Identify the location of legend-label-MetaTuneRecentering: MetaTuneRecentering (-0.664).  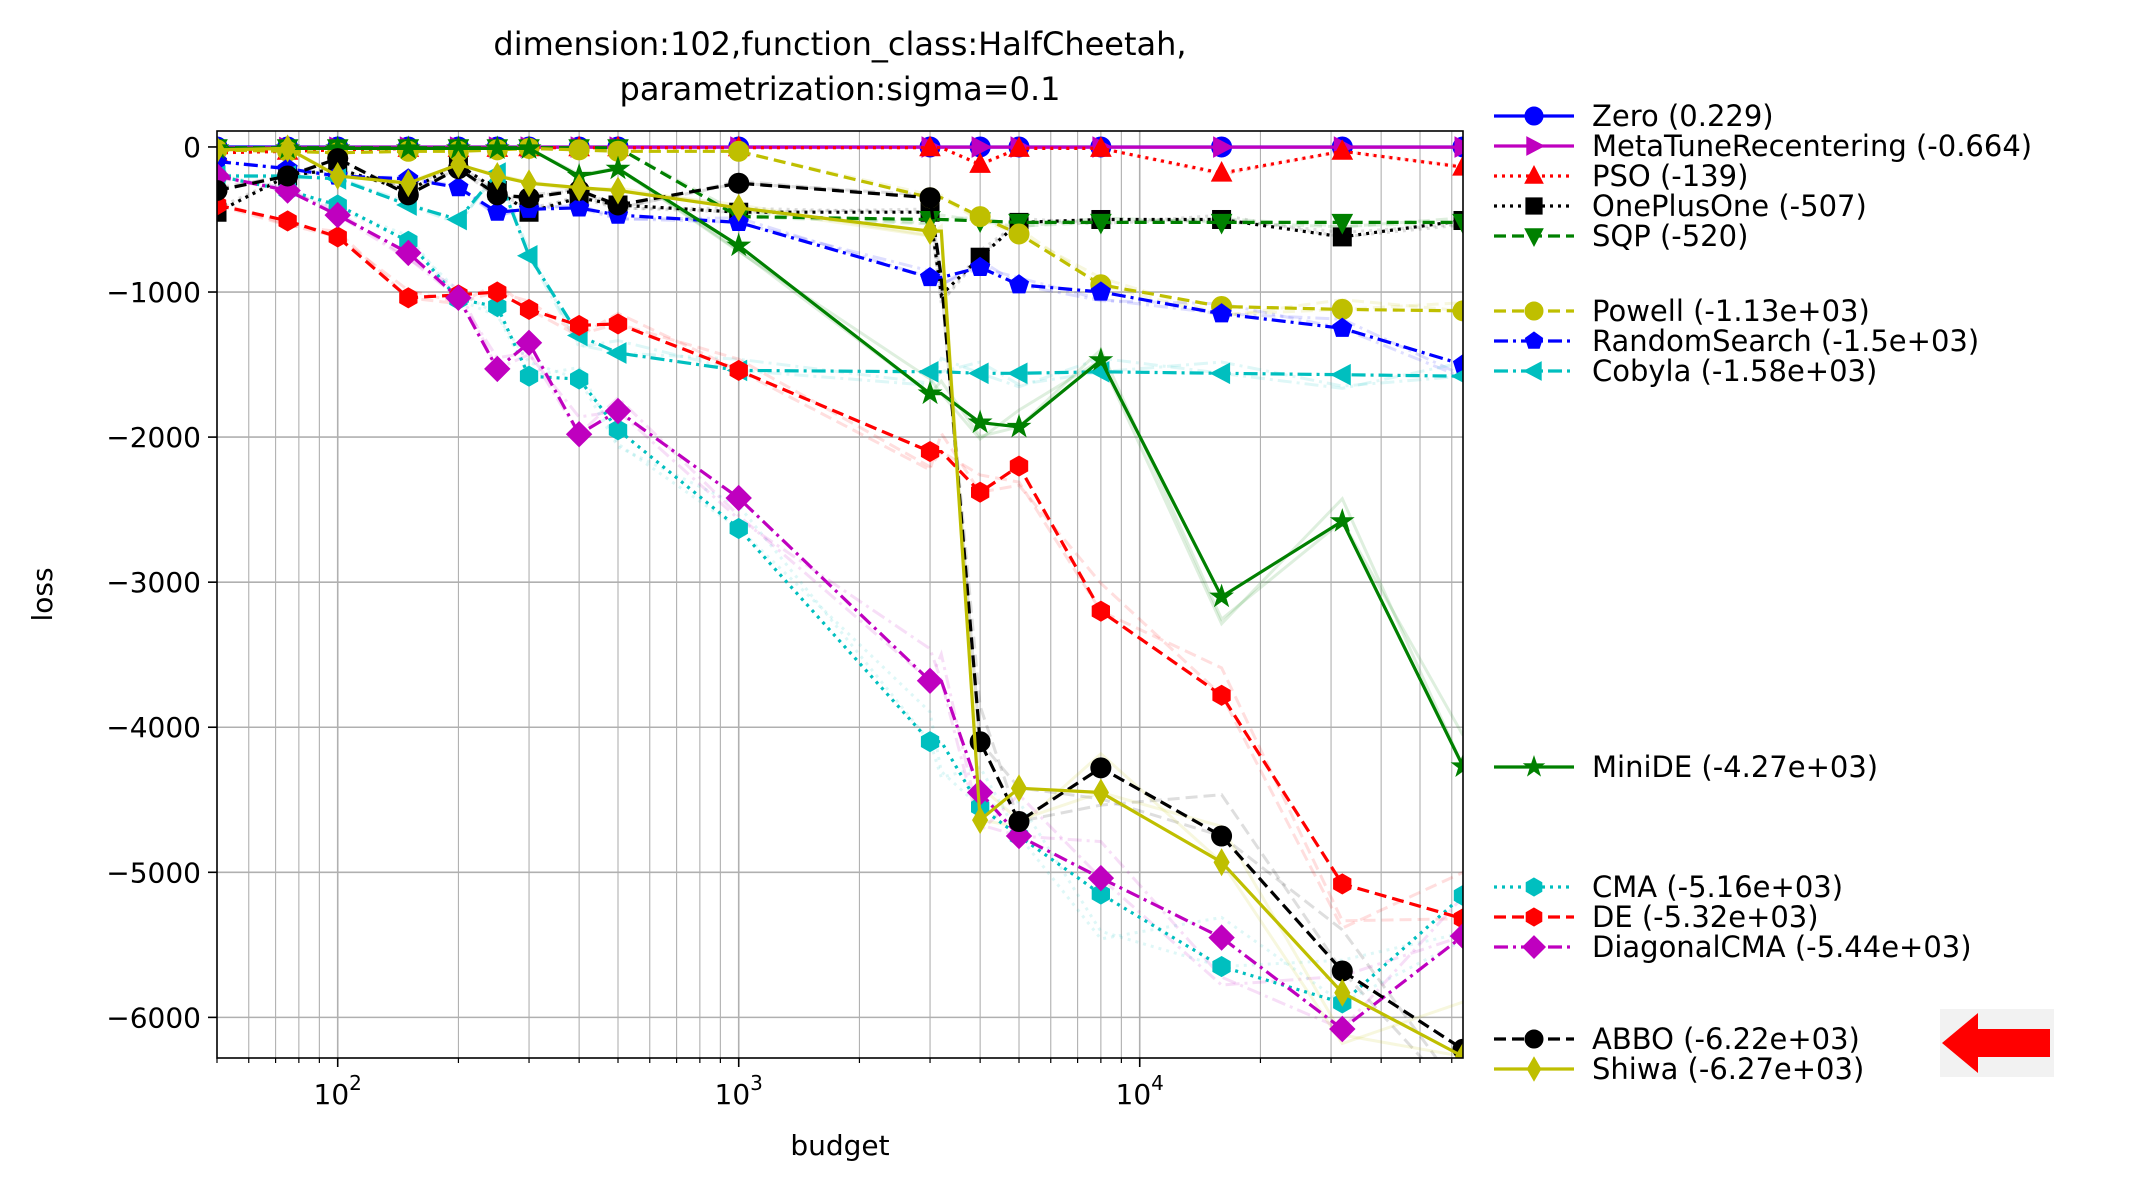
(1812, 146).